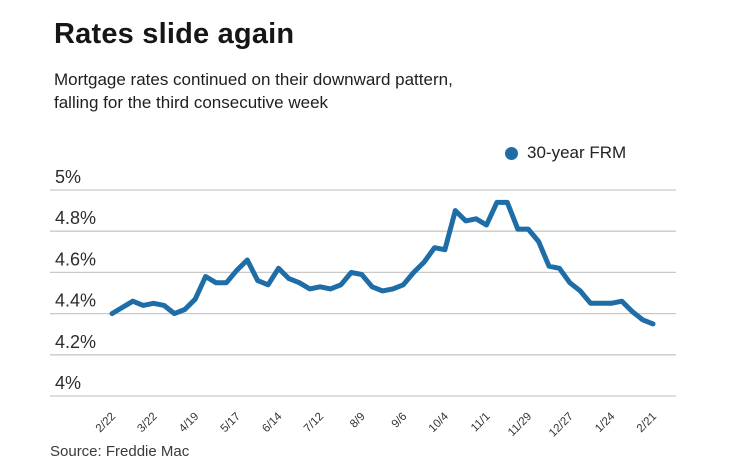 The width and height of the screenshot is (729, 474). Describe the element at coordinates (272, 422) in the screenshot. I see `x-tick-label: 6/14` at that location.